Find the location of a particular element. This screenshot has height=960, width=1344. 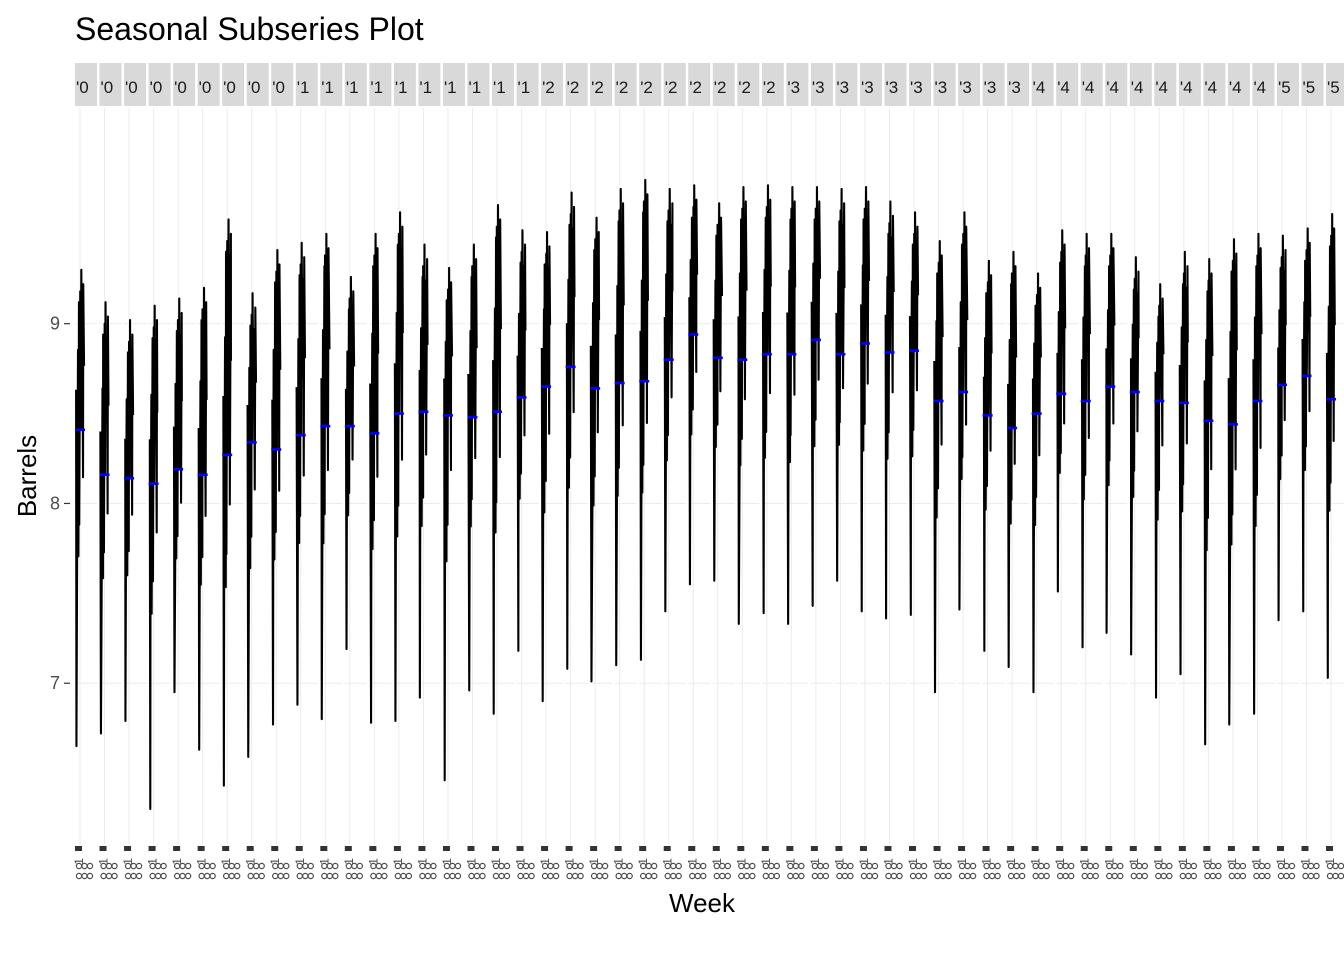

panel: '2 1 is located at coordinates (624, 471).